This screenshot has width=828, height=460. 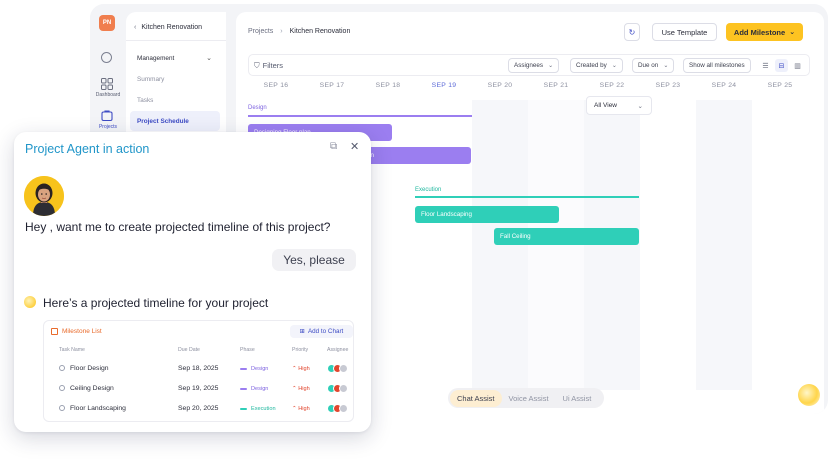 I want to click on ai-orb-icon, so click(x=809, y=395).